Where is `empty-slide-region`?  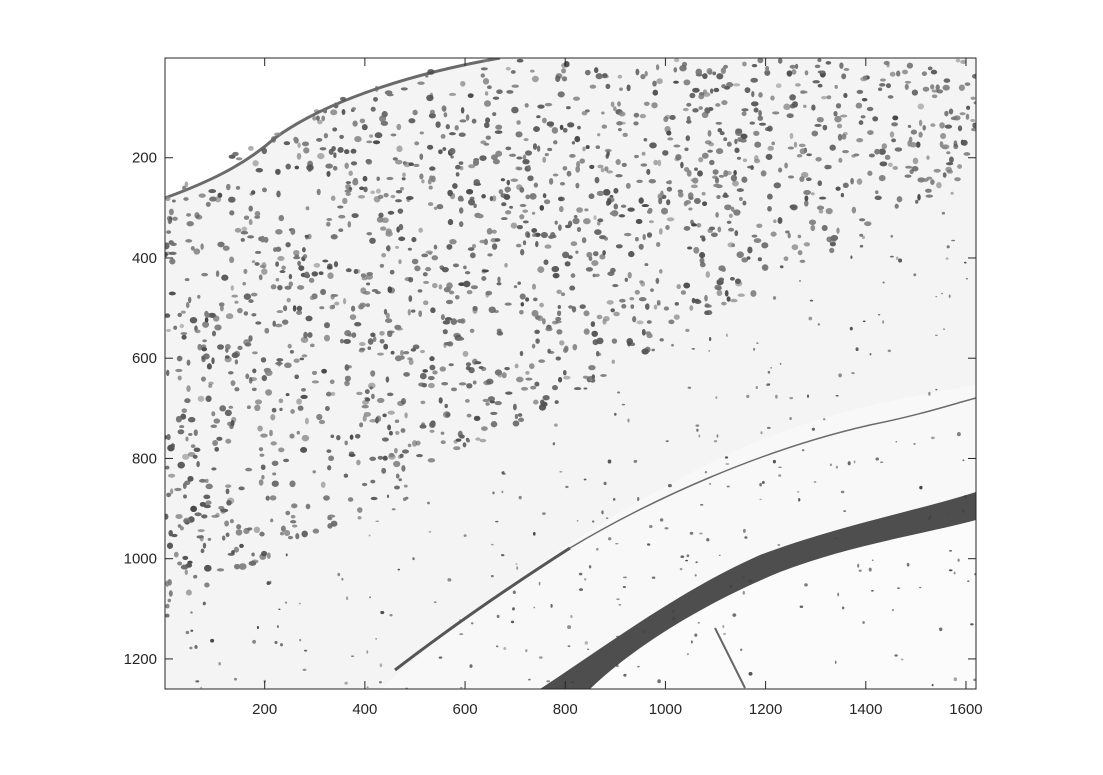
empty-slide-region is located at coordinates (332, 128).